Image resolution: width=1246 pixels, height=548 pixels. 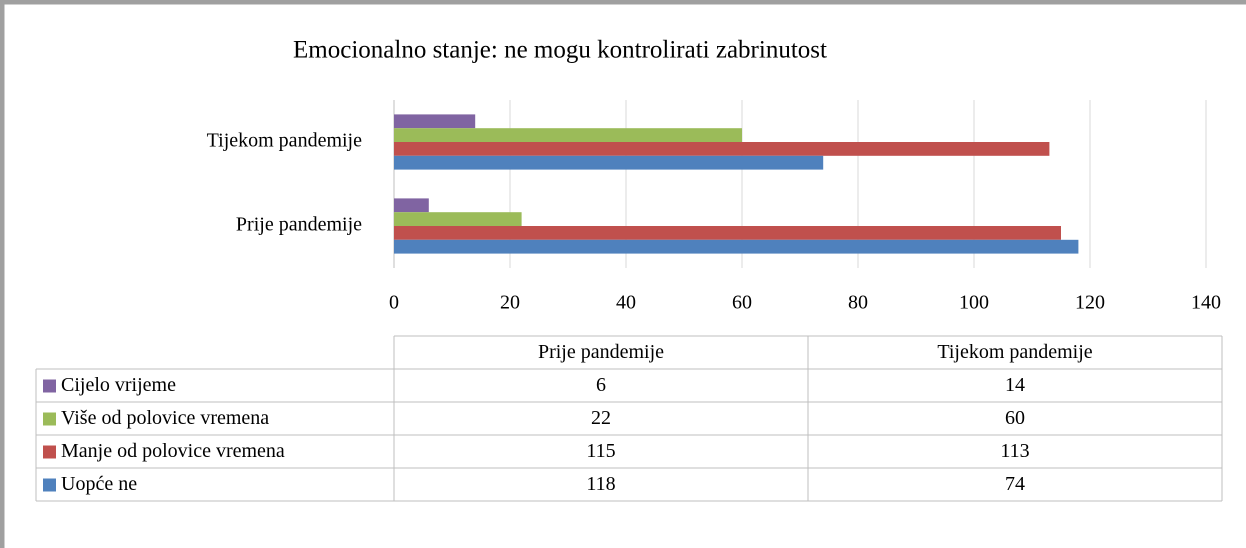 What do you see at coordinates (974, 303) in the screenshot?
I see `x-tick-label: 100` at bounding box center [974, 303].